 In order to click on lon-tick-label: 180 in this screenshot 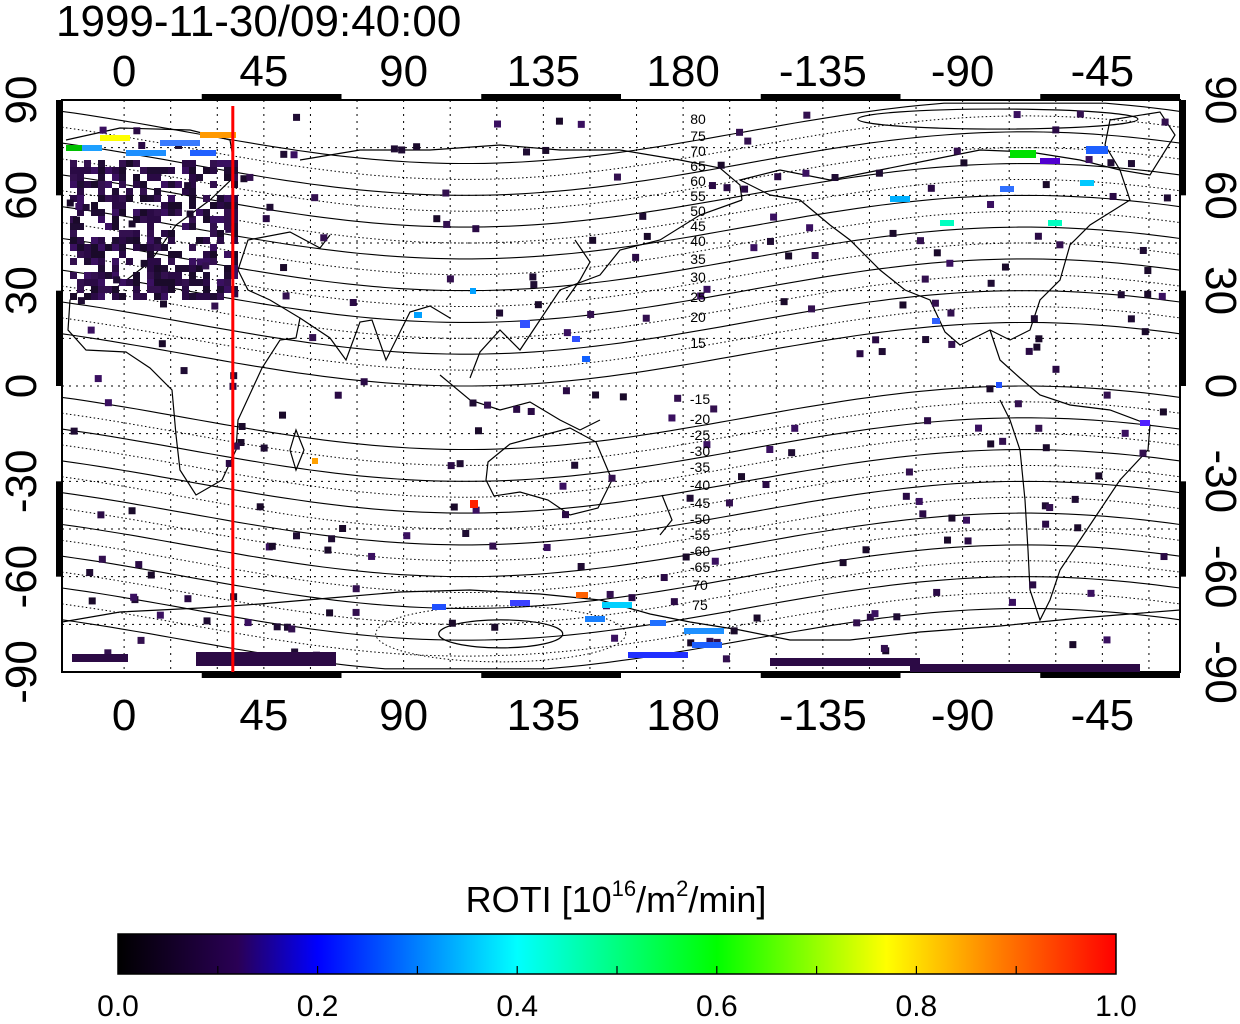, I will do `click(682, 715)`.